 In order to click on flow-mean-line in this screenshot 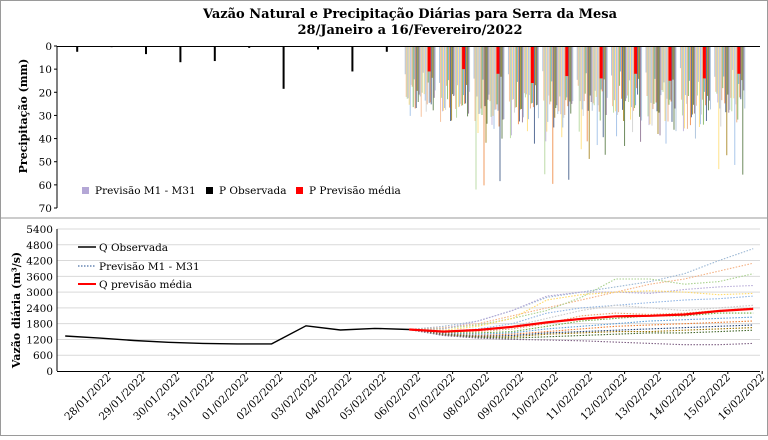, I will do `click(581, 320)`.